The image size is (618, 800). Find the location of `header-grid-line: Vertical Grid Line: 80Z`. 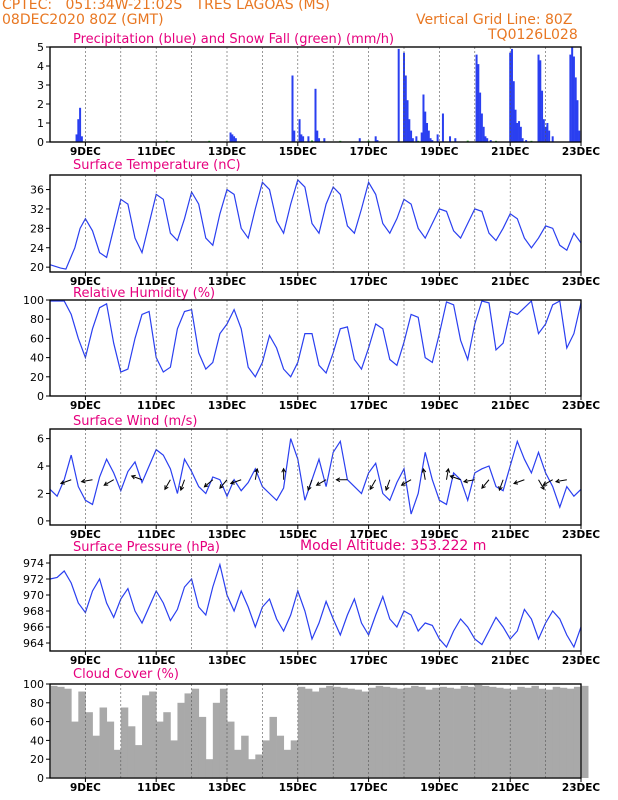

header-grid-line: Vertical Grid Line: 80Z is located at coordinates (494, 20).